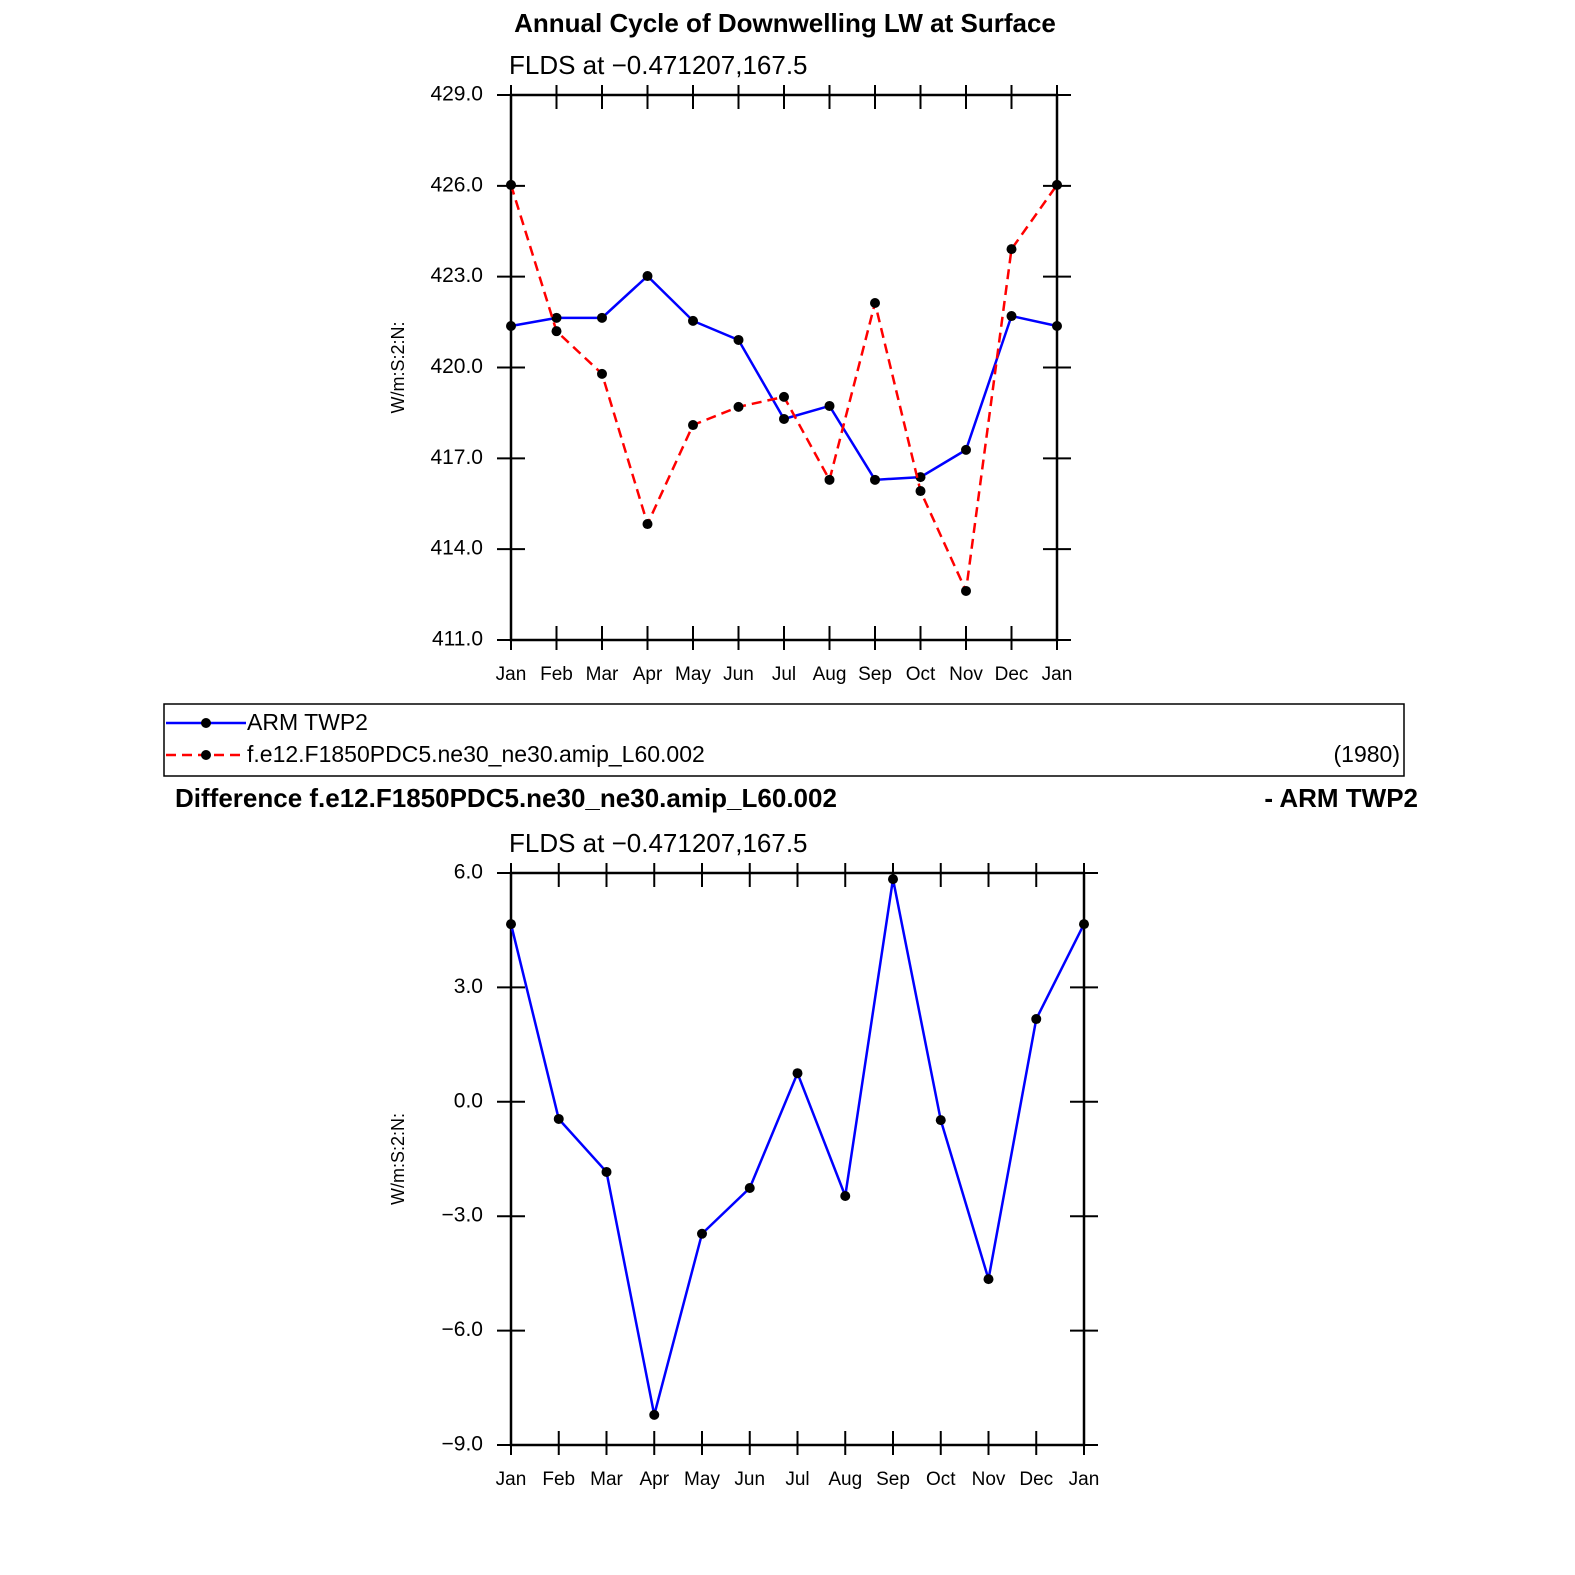  Describe the element at coordinates (456, 184) in the screenshot. I see `y-tick-label: 426.0` at that location.